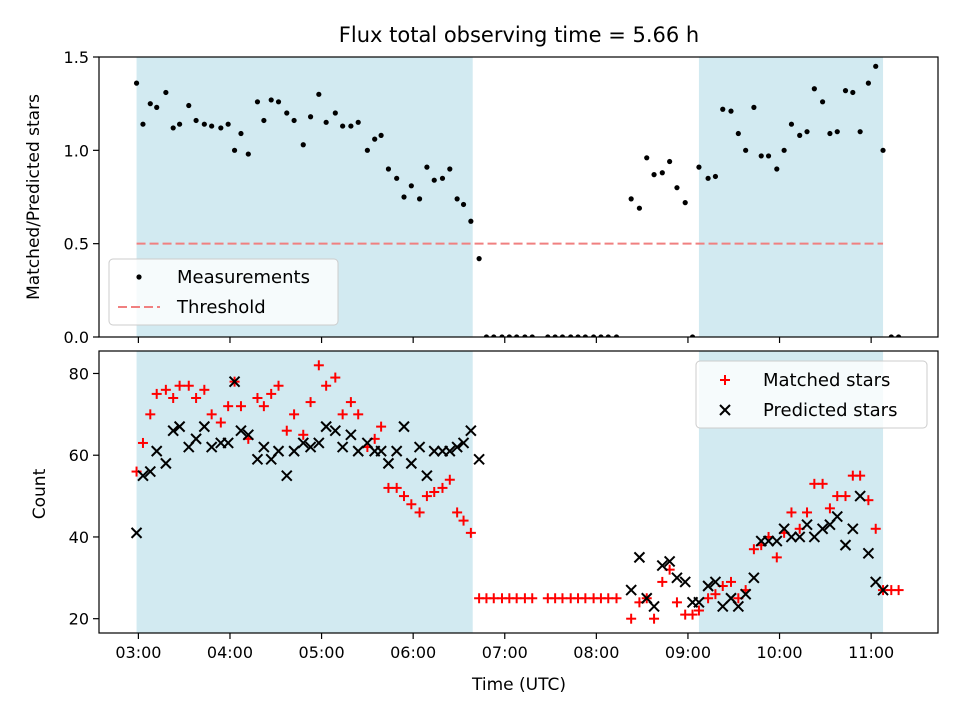 This screenshot has height=720, width=960. Describe the element at coordinates (811, 394) in the screenshot. I see `legend-bottom: Matched stars Predicted stars` at that location.